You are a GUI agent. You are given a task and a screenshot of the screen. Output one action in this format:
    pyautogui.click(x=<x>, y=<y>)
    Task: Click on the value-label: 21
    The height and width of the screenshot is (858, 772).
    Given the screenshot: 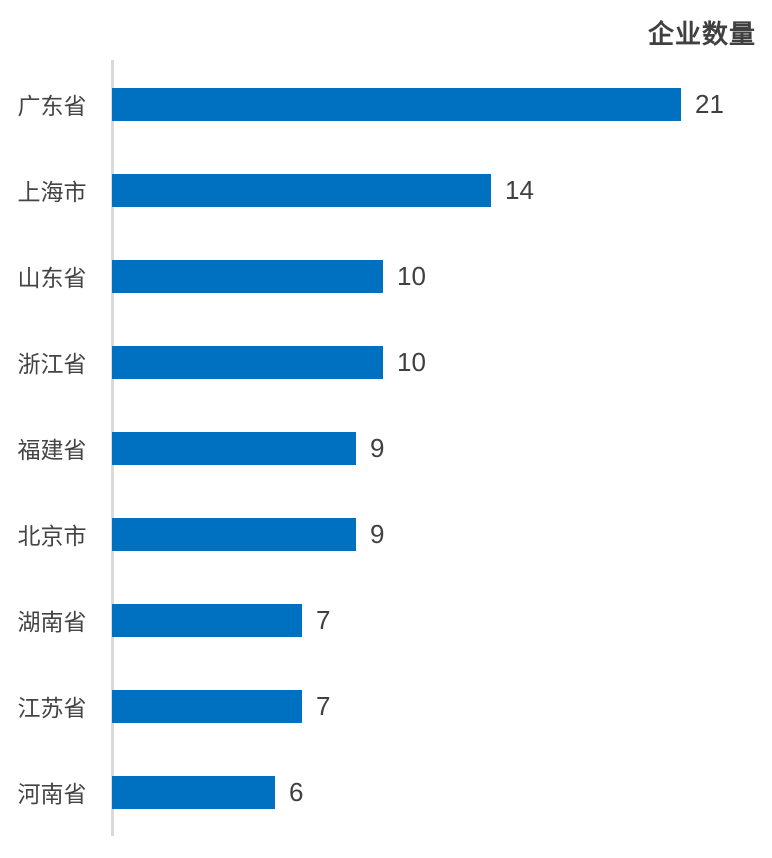 What is the action you would take?
    pyautogui.click(x=709, y=103)
    